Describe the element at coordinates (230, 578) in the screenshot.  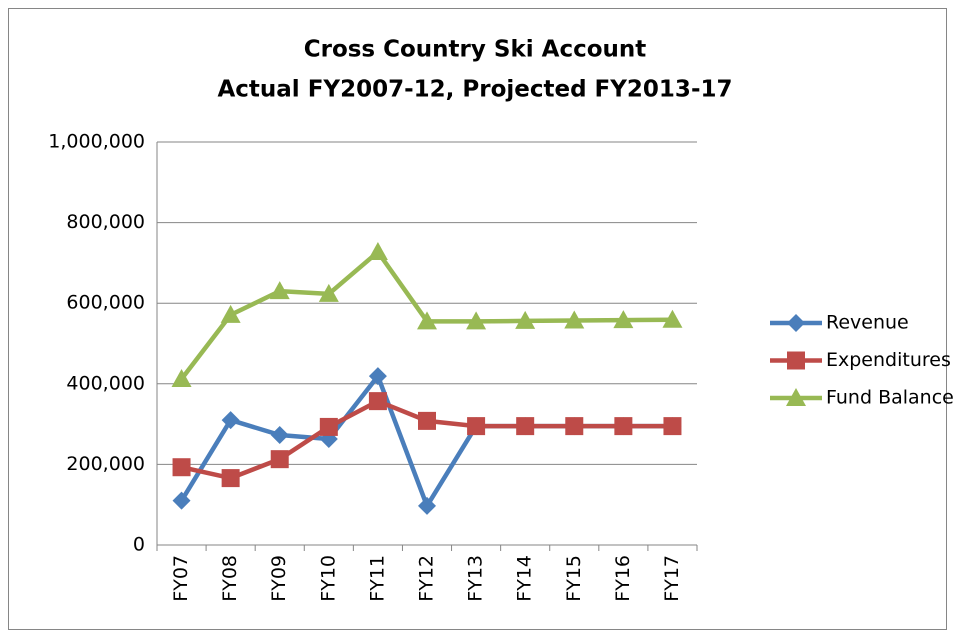
I see `x-tick-label: FY08` at that location.